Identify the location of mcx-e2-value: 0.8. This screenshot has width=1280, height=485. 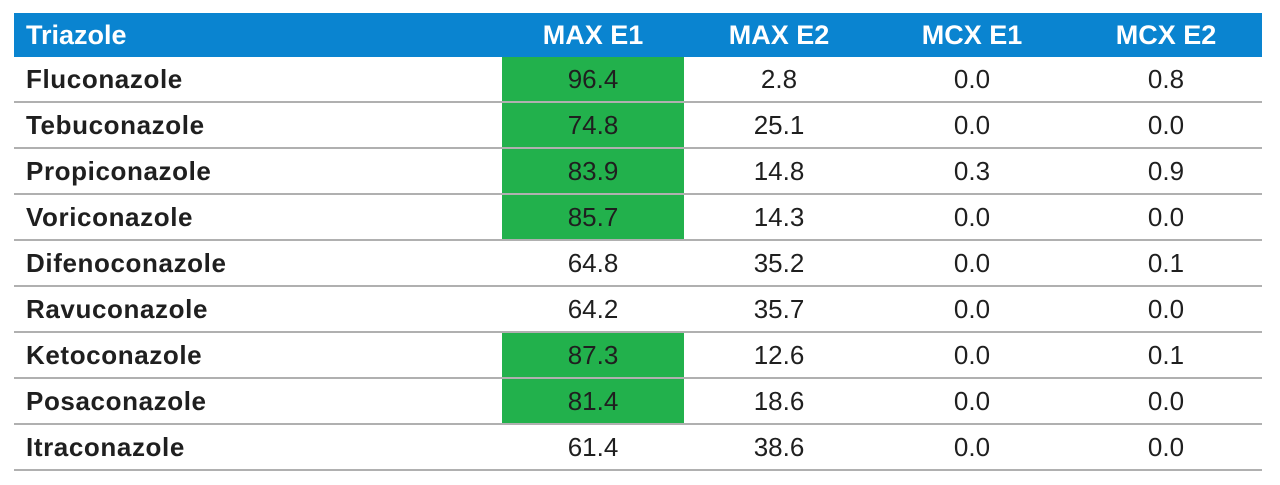
(1166, 80).